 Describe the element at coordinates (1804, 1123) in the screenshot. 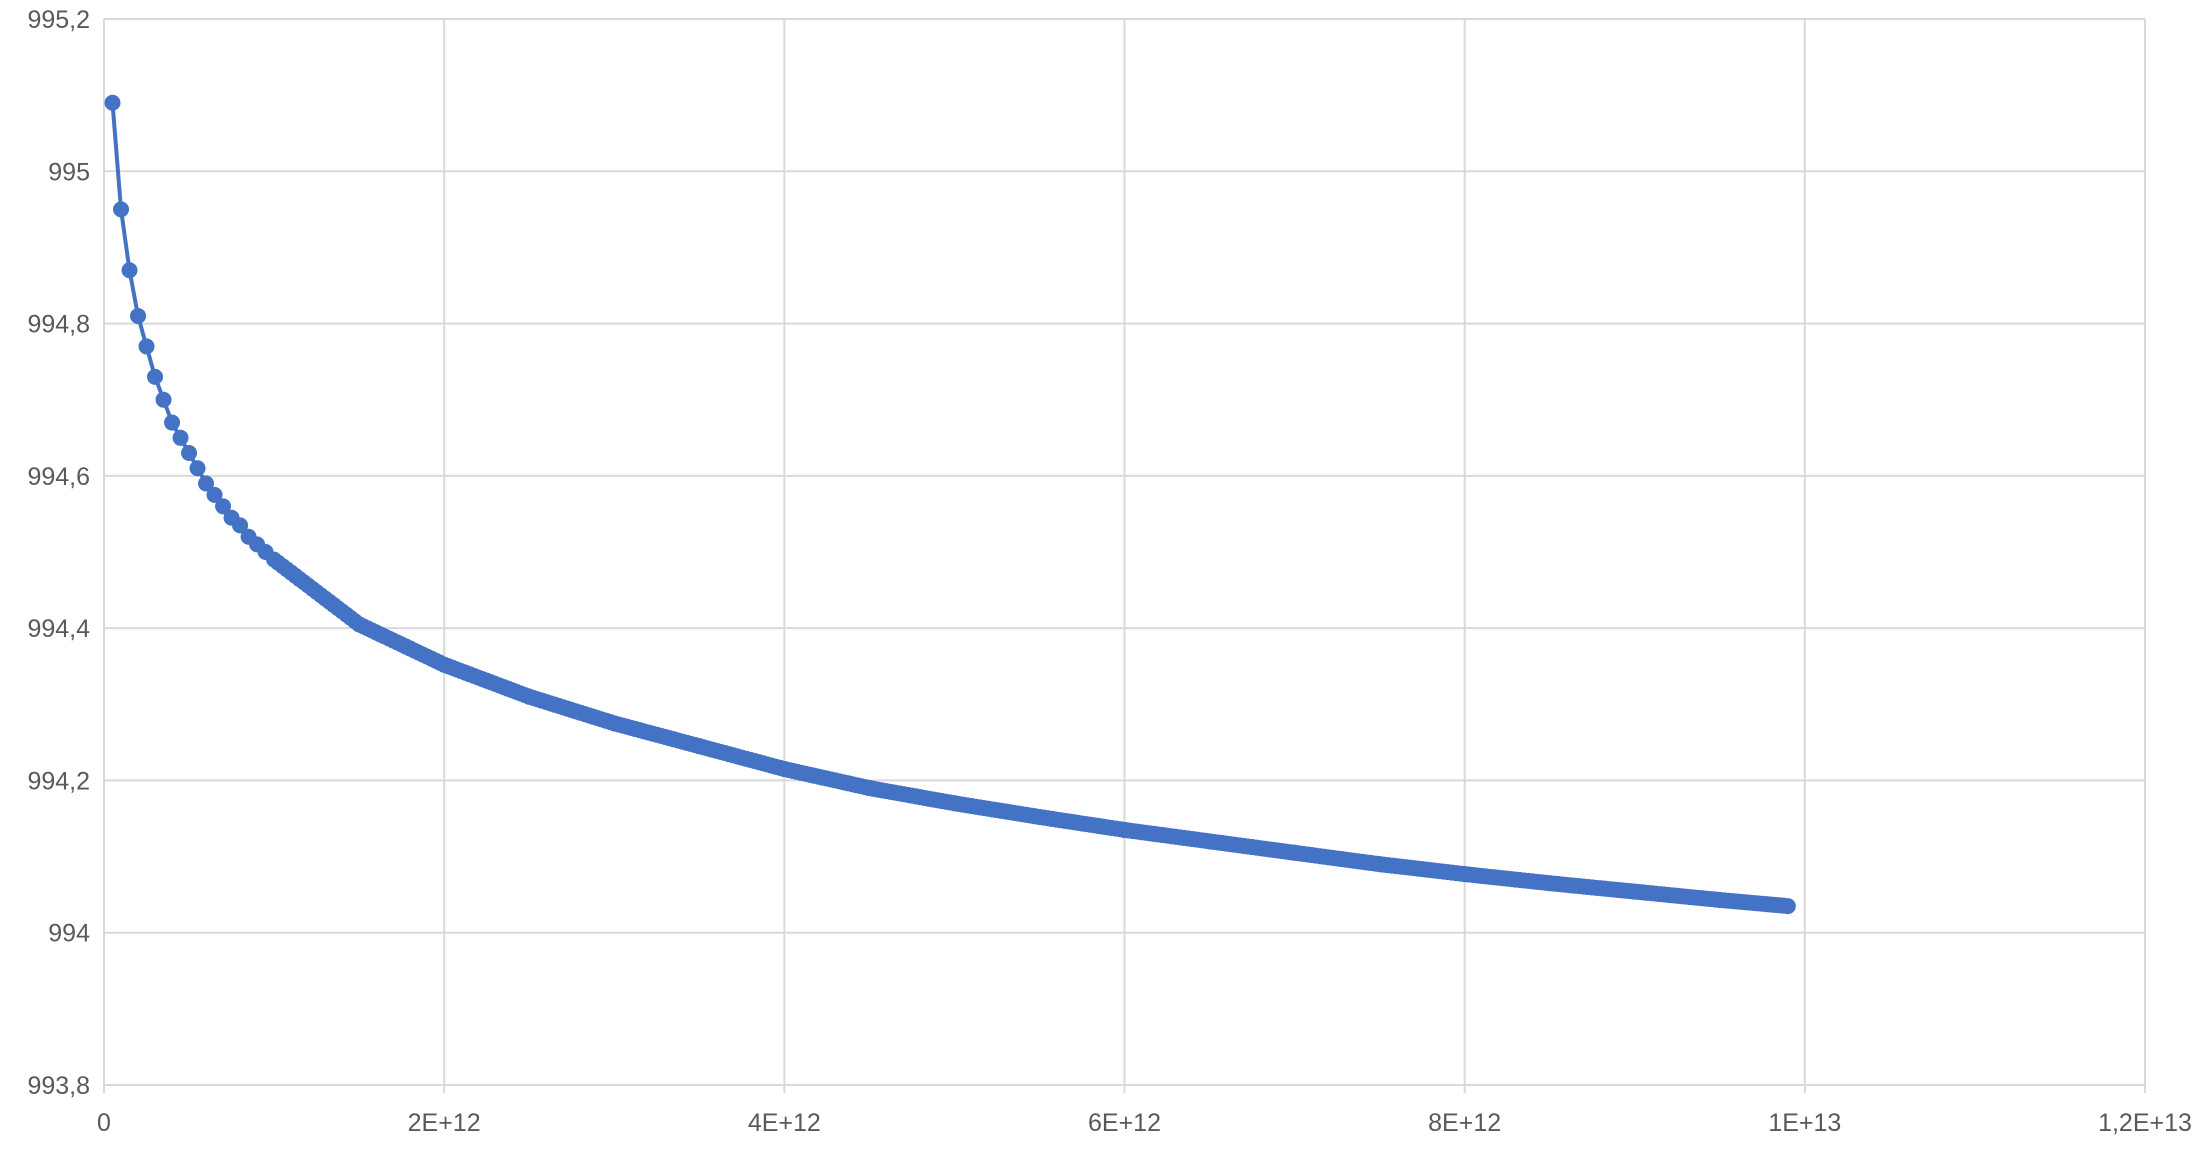

I see `x-tick-label: 1E+13` at that location.